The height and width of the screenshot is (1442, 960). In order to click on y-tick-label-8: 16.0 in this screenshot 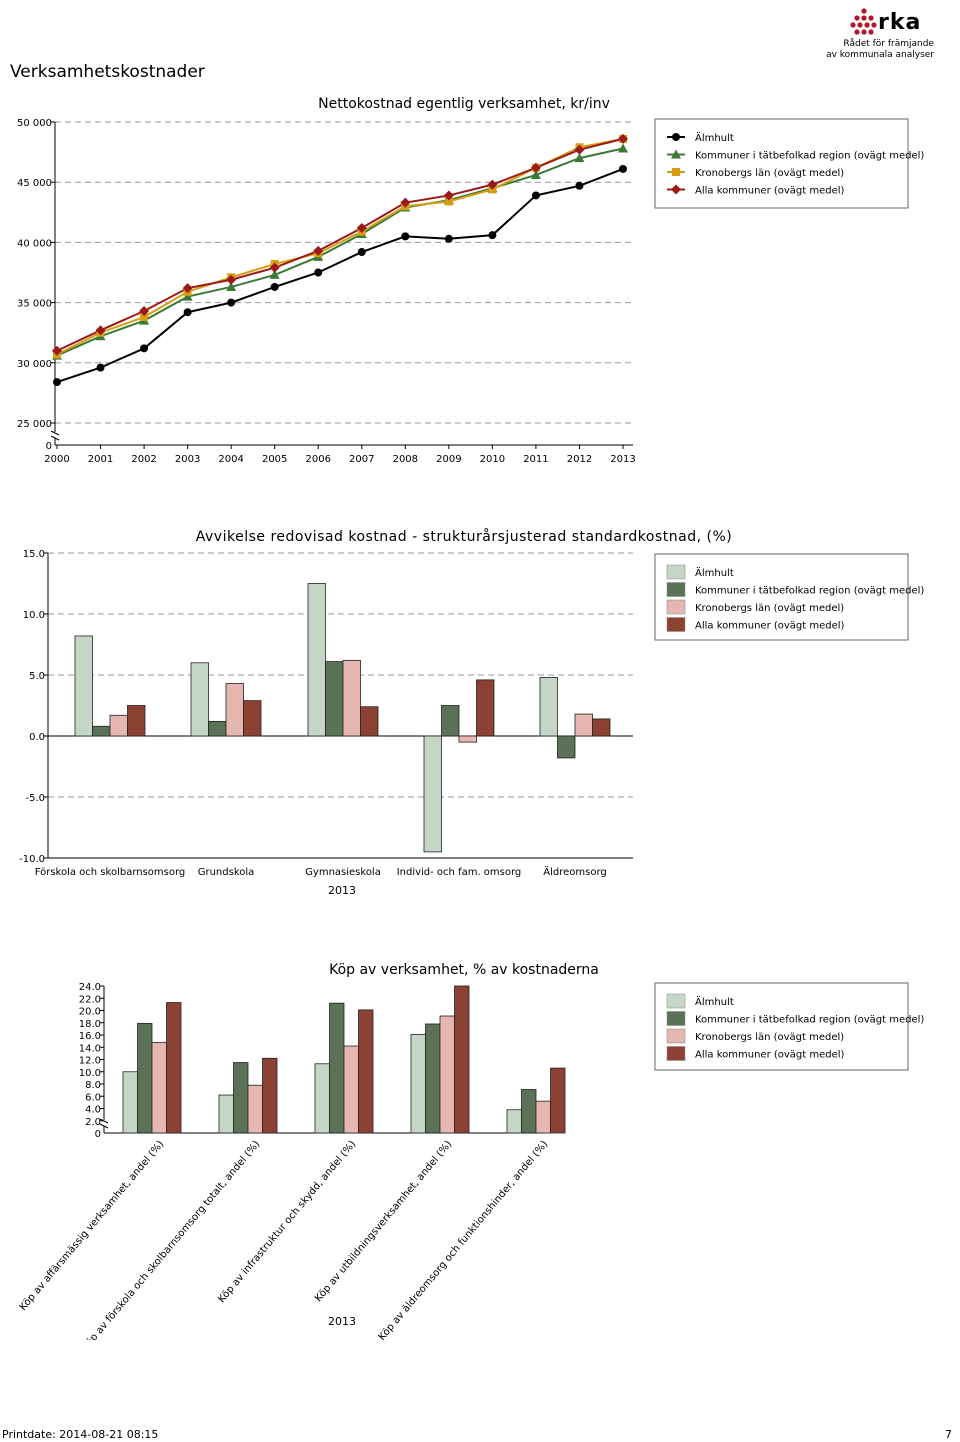, I will do `click(90, 1036)`.